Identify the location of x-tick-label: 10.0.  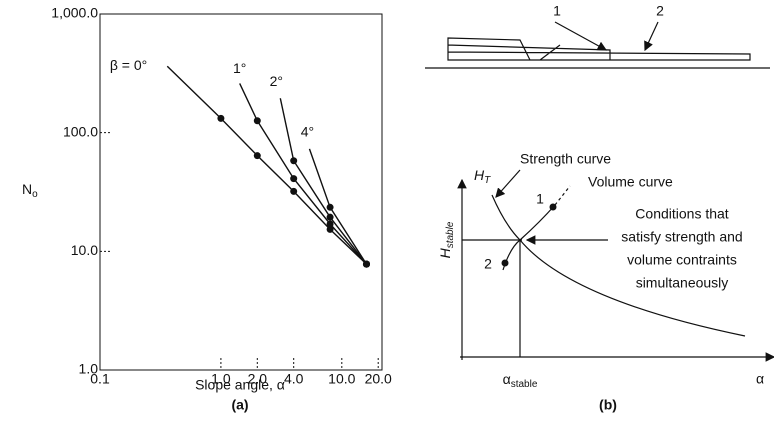
(341, 379).